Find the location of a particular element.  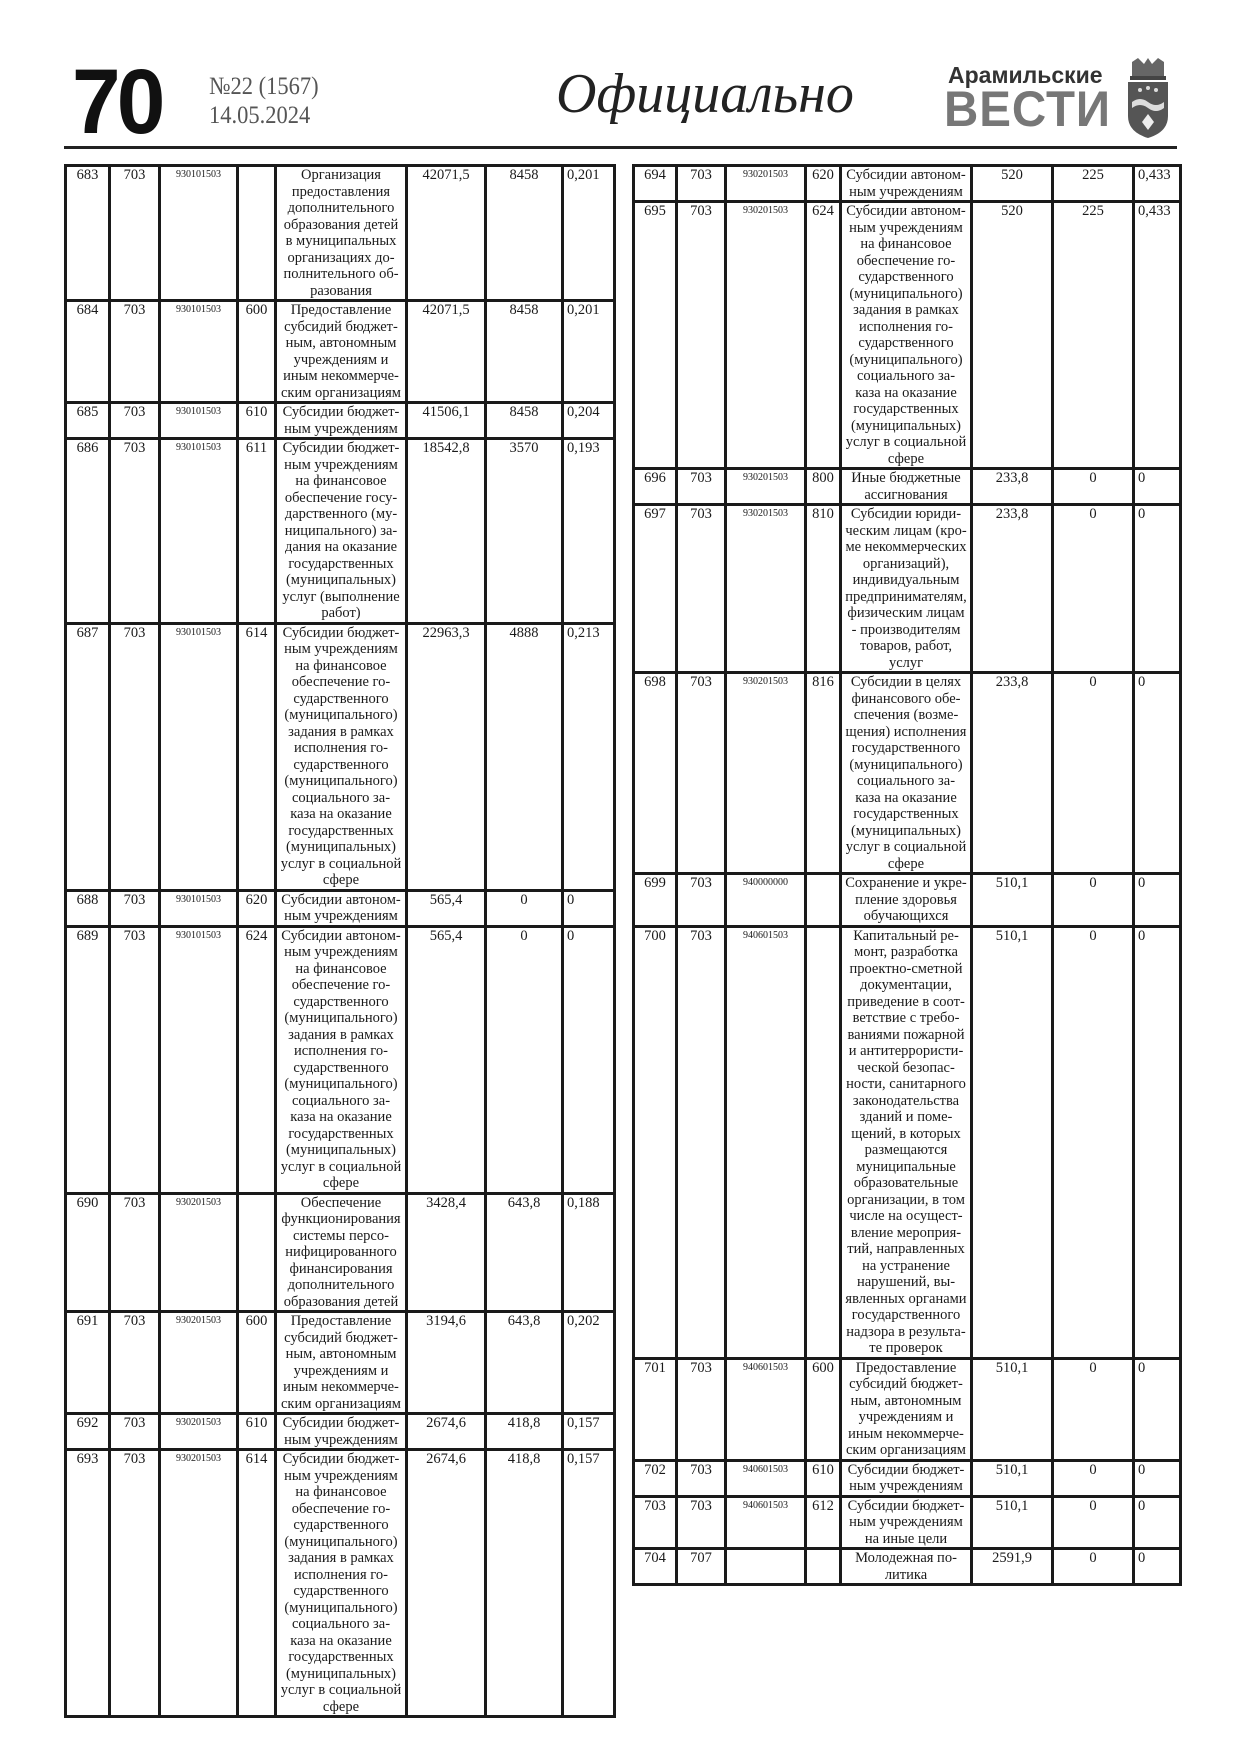

cell-row-number: 698 is located at coordinates (655, 773).